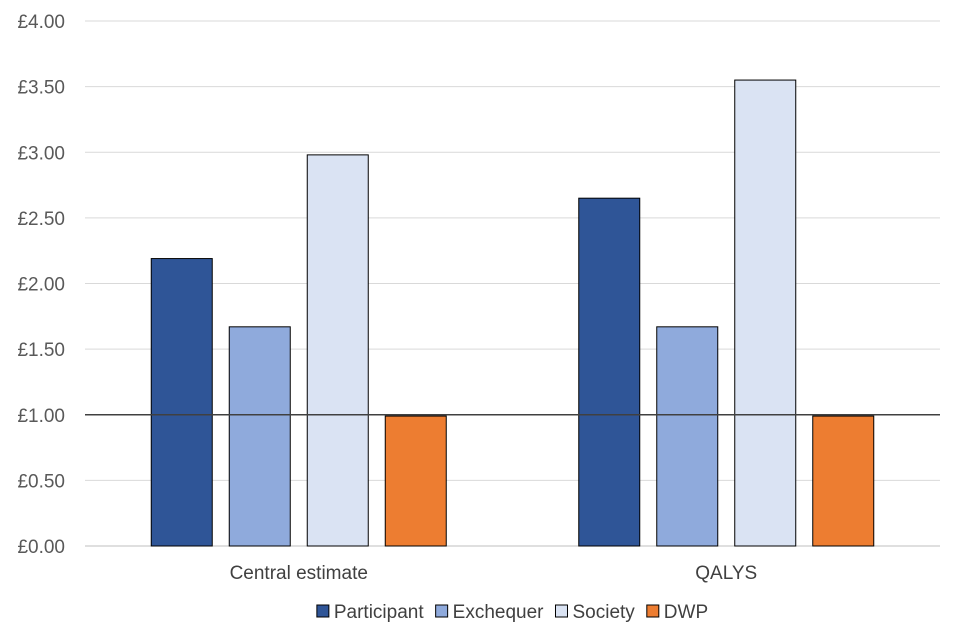 The width and height of the screenshot is (960, 640). What do you see at coordinates (41, 153) in the screenshot?
I see `y-tick-label: £3.00` at bounding box center [41, 153].